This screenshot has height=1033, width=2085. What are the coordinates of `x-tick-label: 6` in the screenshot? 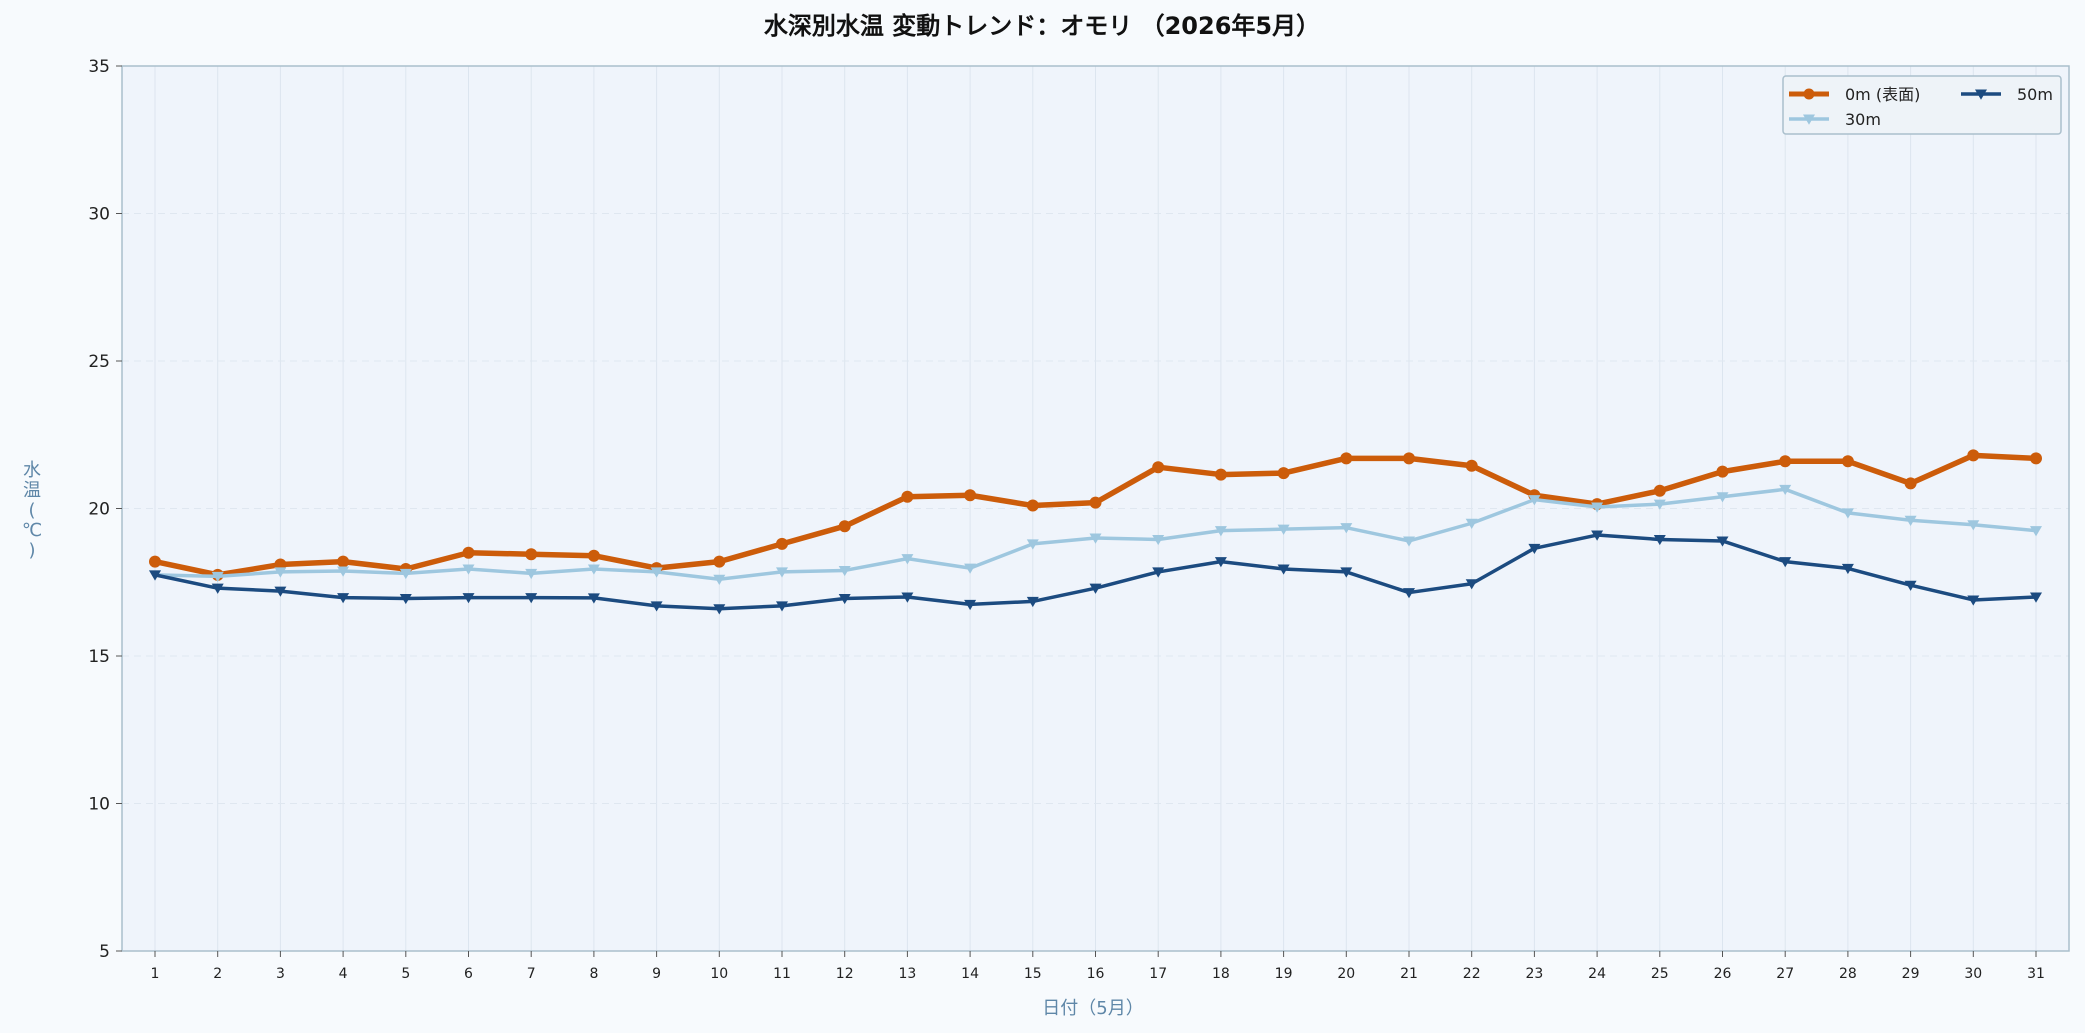 It's located at (468, 974).